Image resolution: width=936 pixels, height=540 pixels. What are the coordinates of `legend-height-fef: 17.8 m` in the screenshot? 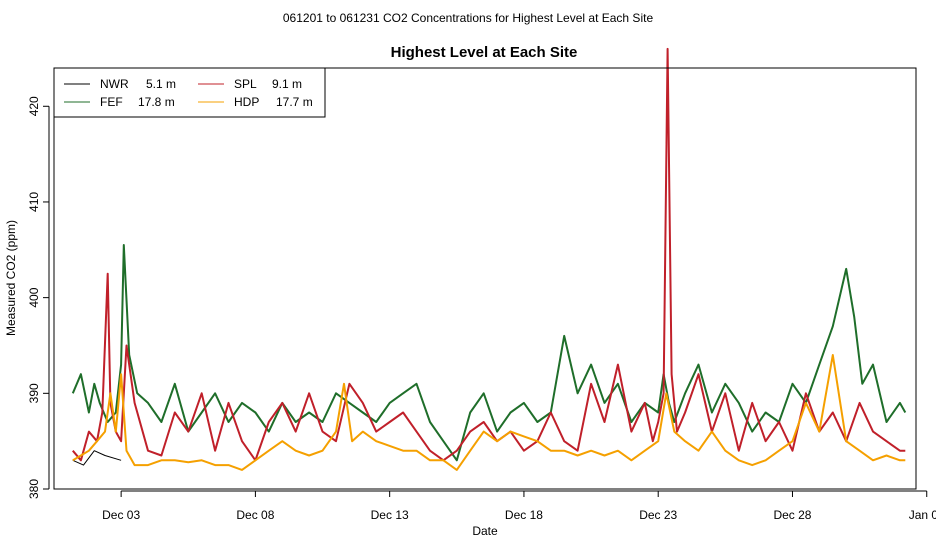 It's located at (156, 102).